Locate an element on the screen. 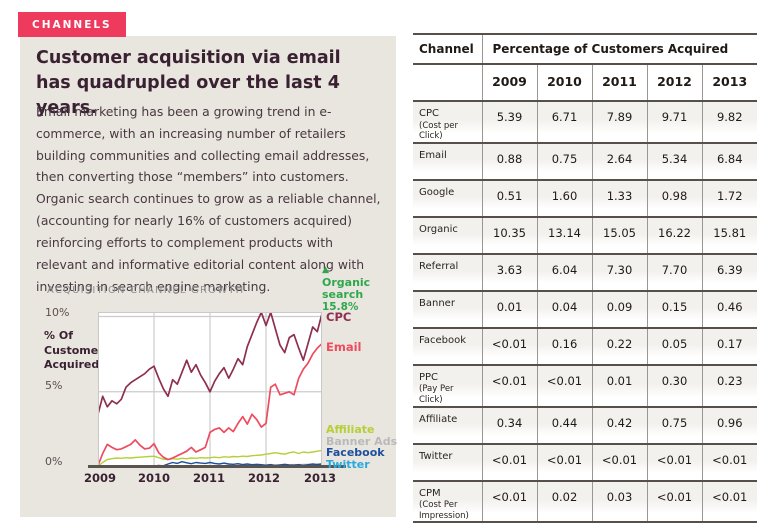  x-axis-line is located at coordinates (217, 466).